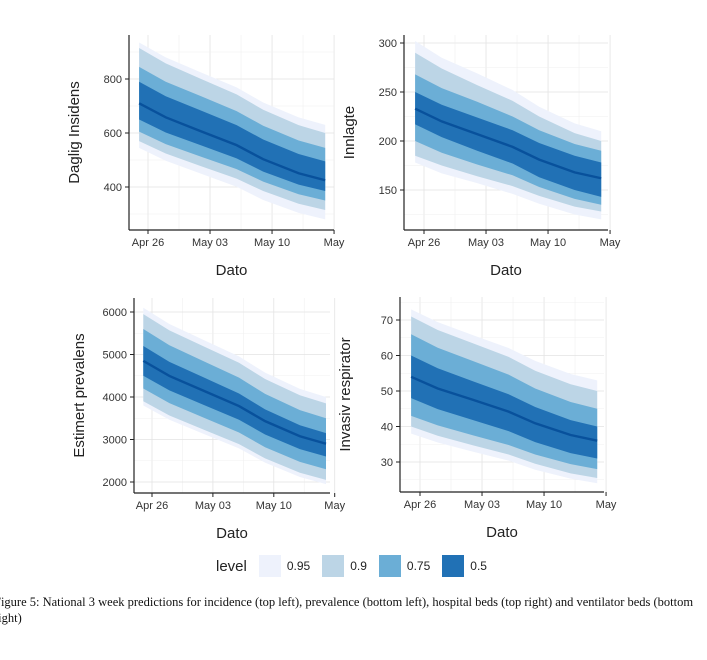 This screenshot has height=660, width=707. What do you see at coordinates (388, 191) in the screenshot?
I see `y-tick-label: 150` at bounding box center [388, 191].